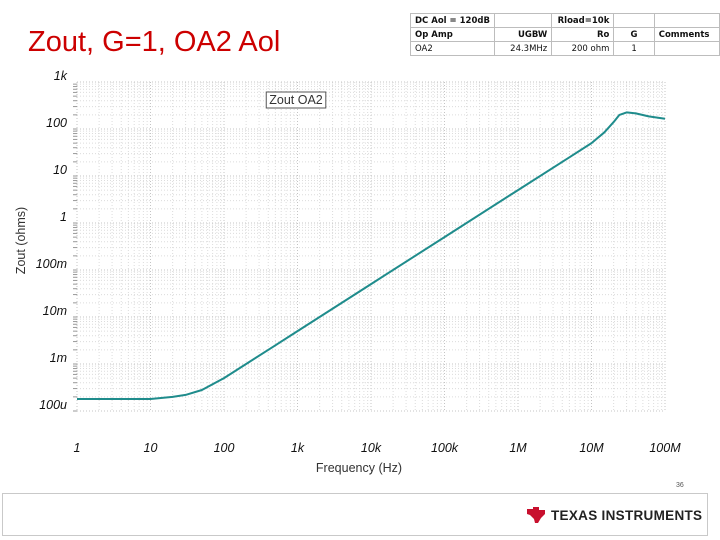 The width and height of the screenshot is (720, 540). Describe the element at coordinates (60, 170) in the screenshot. I see `y-tick-label: 10` at that location.